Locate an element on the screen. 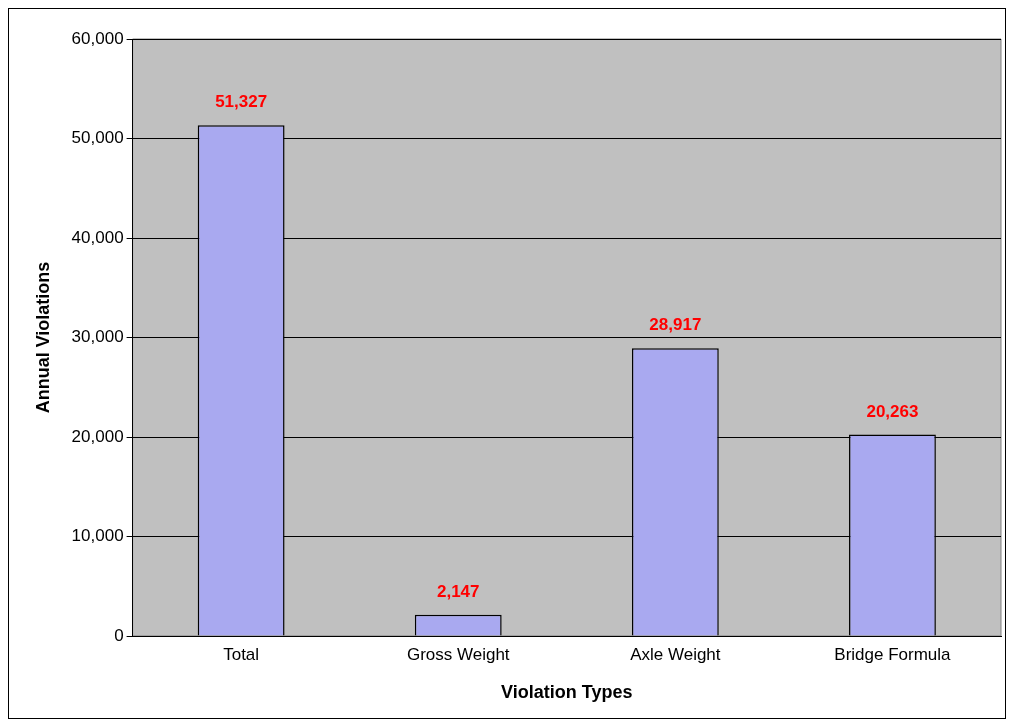  x-tick-label: Total is located at coordinates (241, 654).